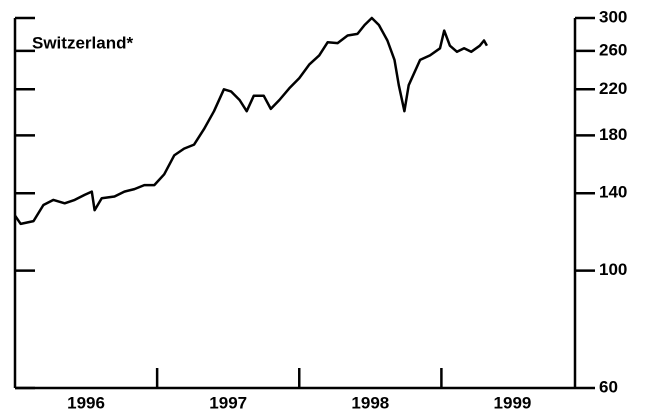 The width and height of the screenshot is (654, 413). I want to click on y-tick-label: 60, so click(608, 386).